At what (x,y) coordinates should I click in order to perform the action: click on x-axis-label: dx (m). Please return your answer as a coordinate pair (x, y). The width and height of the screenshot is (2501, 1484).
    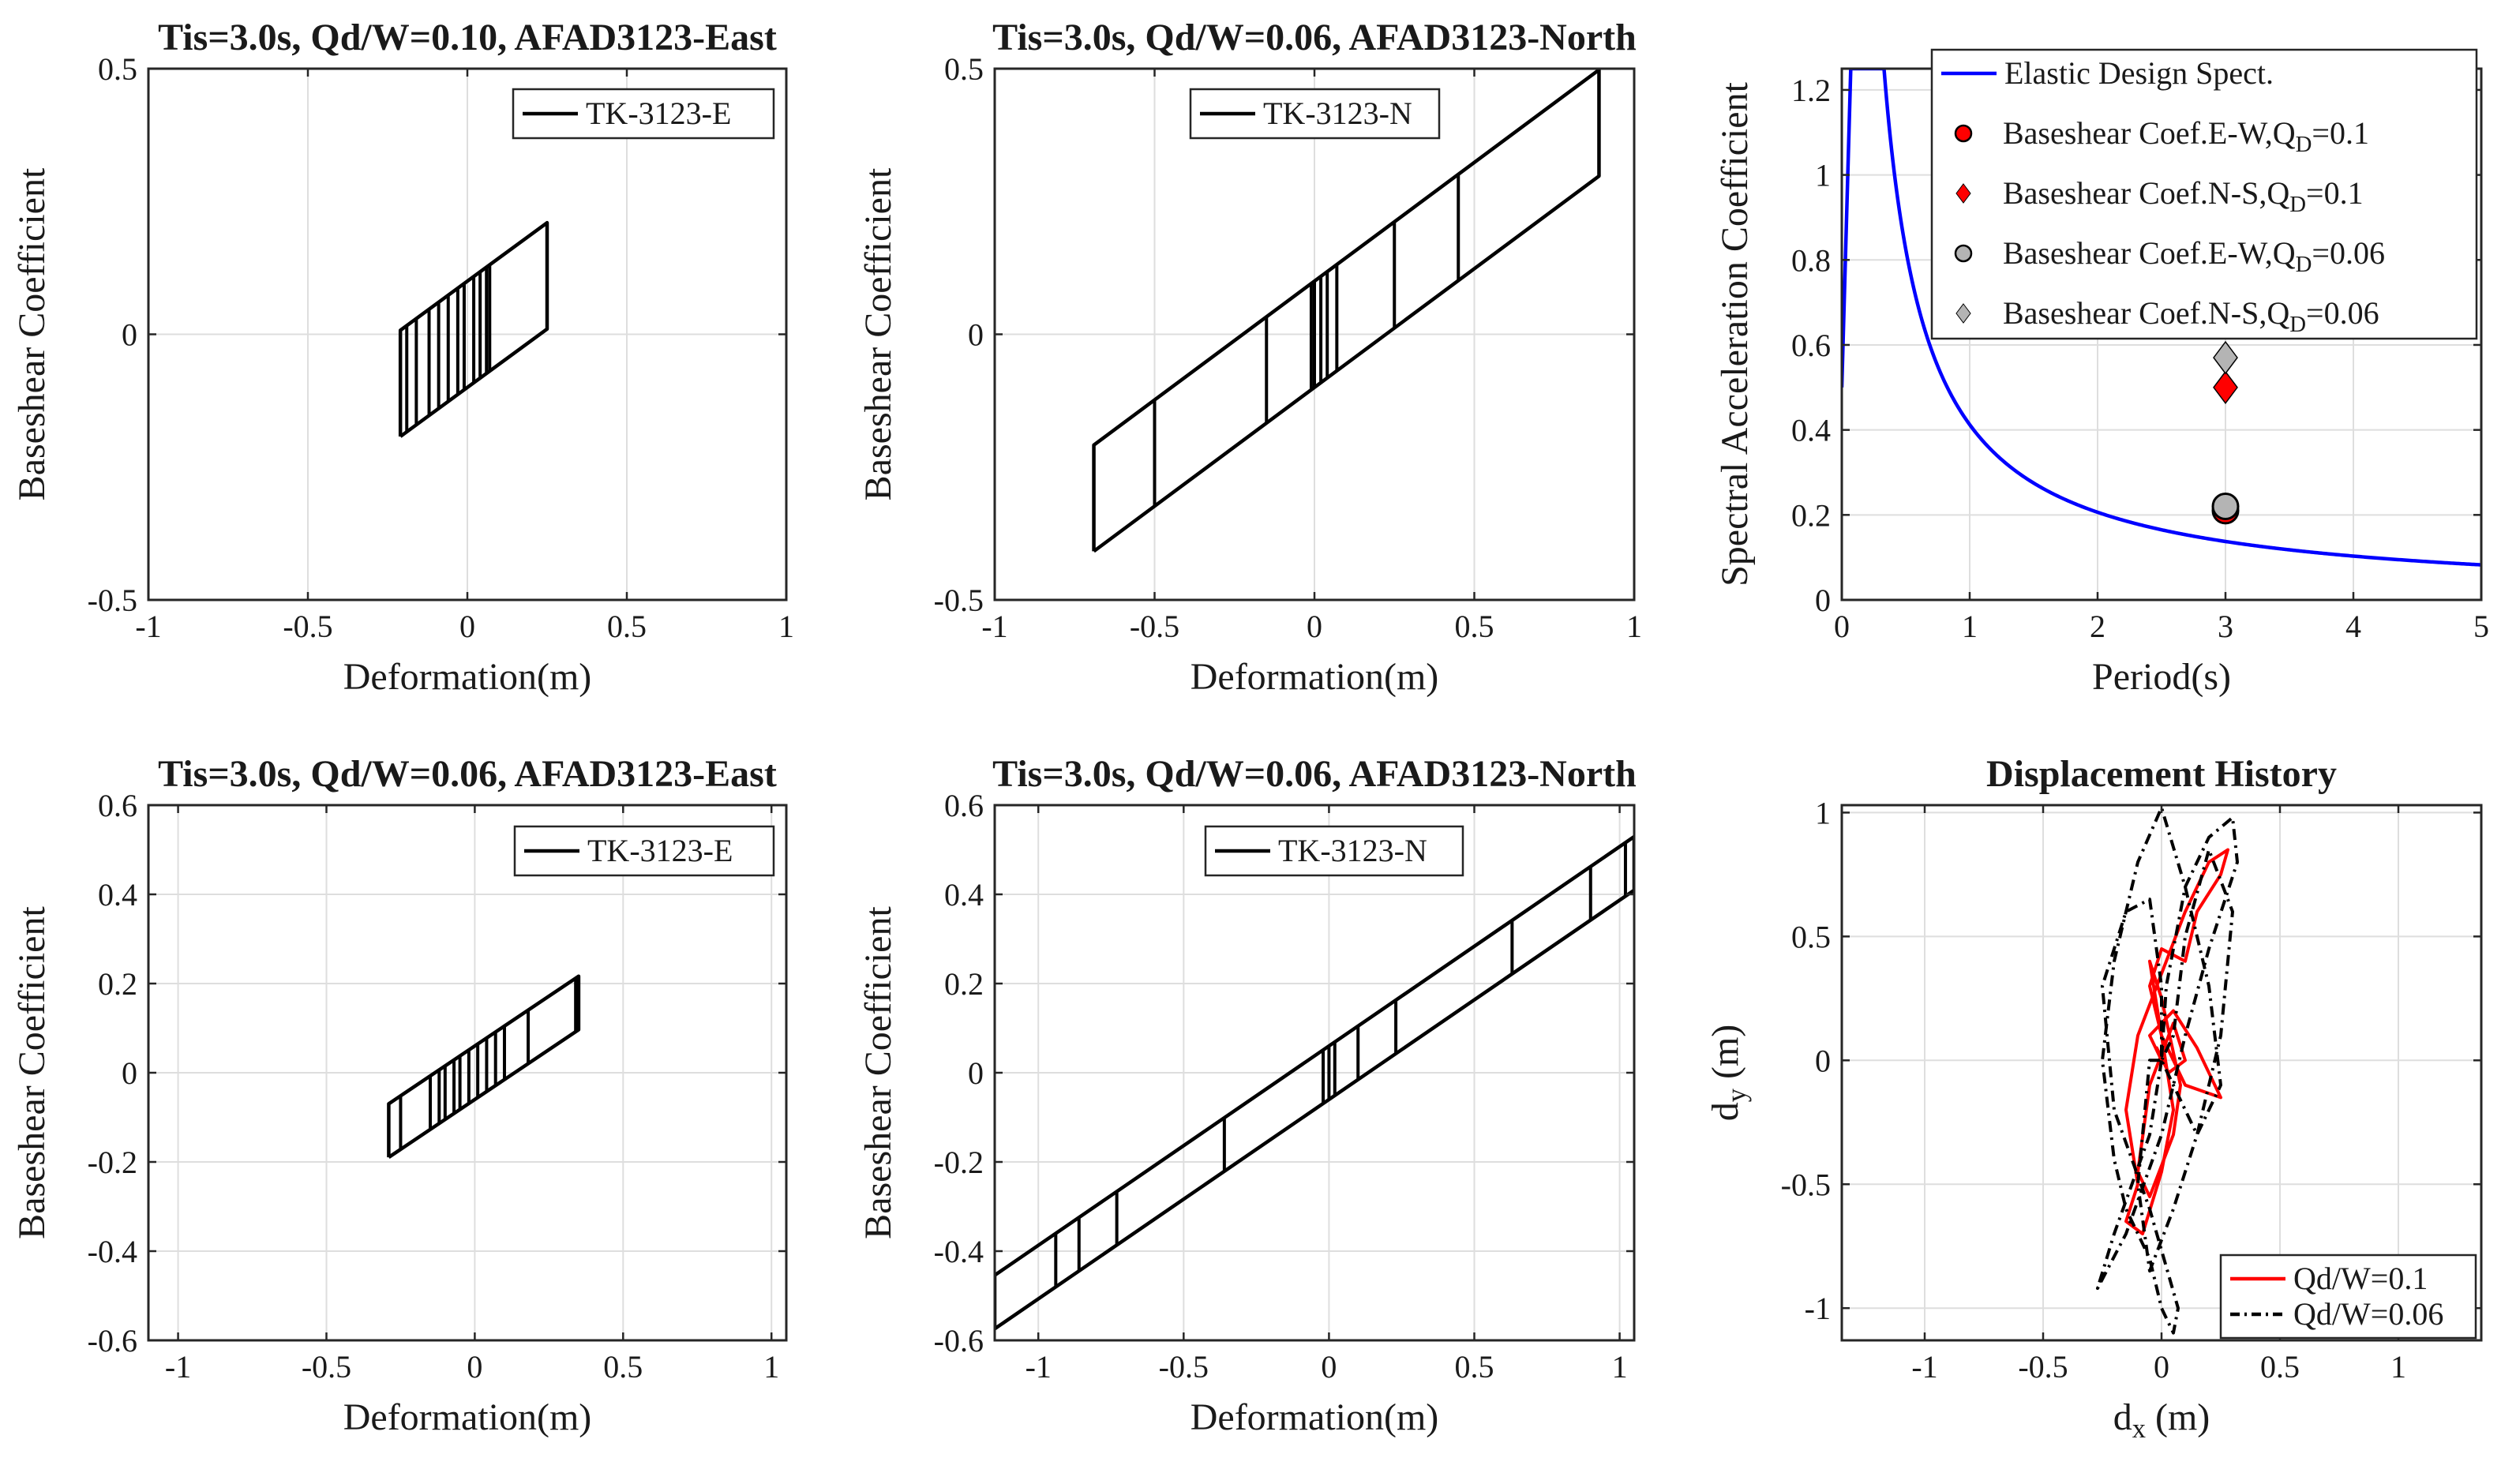
    Looking at the image, I should click on (2161, 1420).